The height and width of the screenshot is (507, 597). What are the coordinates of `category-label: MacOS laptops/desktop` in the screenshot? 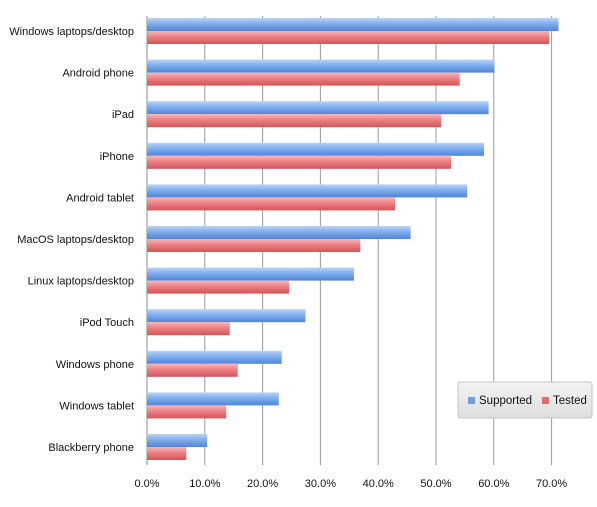 It's located at (75, 240).